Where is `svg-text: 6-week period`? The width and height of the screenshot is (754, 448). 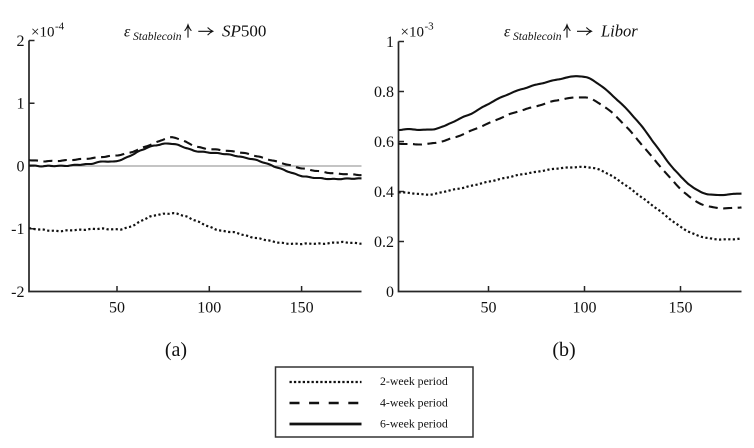
svg-text: 6-week period is located at coordinates (414, 424).